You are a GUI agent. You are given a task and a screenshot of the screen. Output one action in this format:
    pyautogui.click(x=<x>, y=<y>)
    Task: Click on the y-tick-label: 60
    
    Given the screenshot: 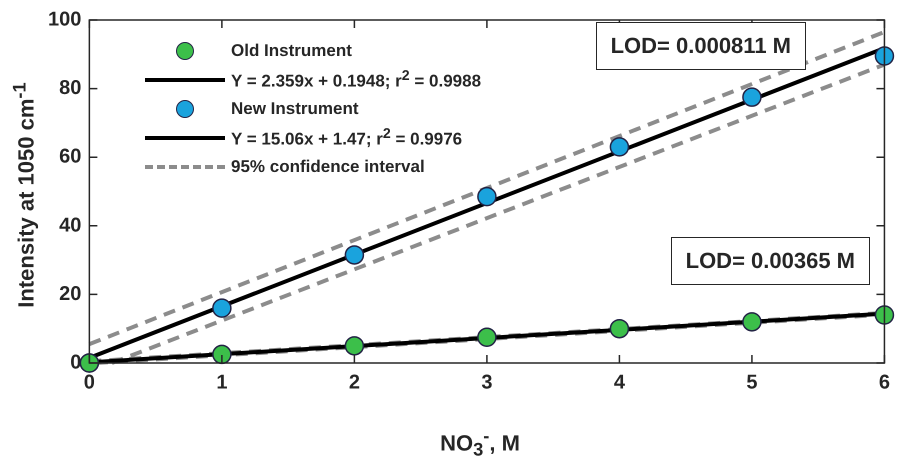 What is the action you would take?
    pyautogui.click(x=70, y=157)
    